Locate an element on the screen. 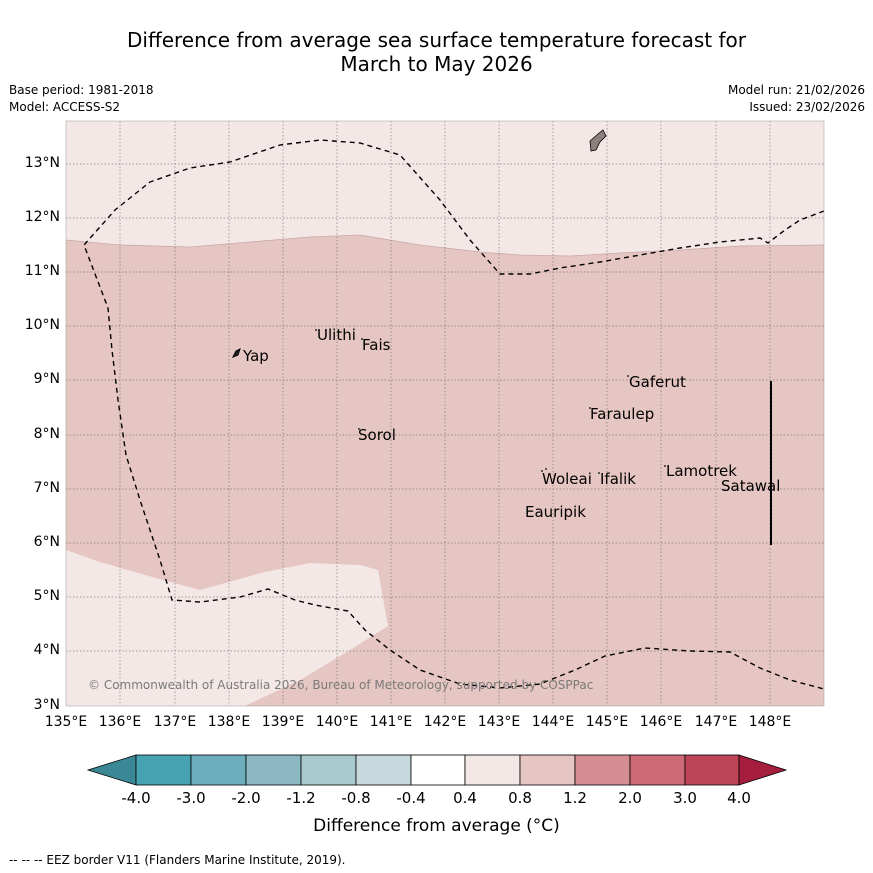 The width and height of the screenshot is (873, 873). lat-tick: 7°N is located at coordinates (46, 488).